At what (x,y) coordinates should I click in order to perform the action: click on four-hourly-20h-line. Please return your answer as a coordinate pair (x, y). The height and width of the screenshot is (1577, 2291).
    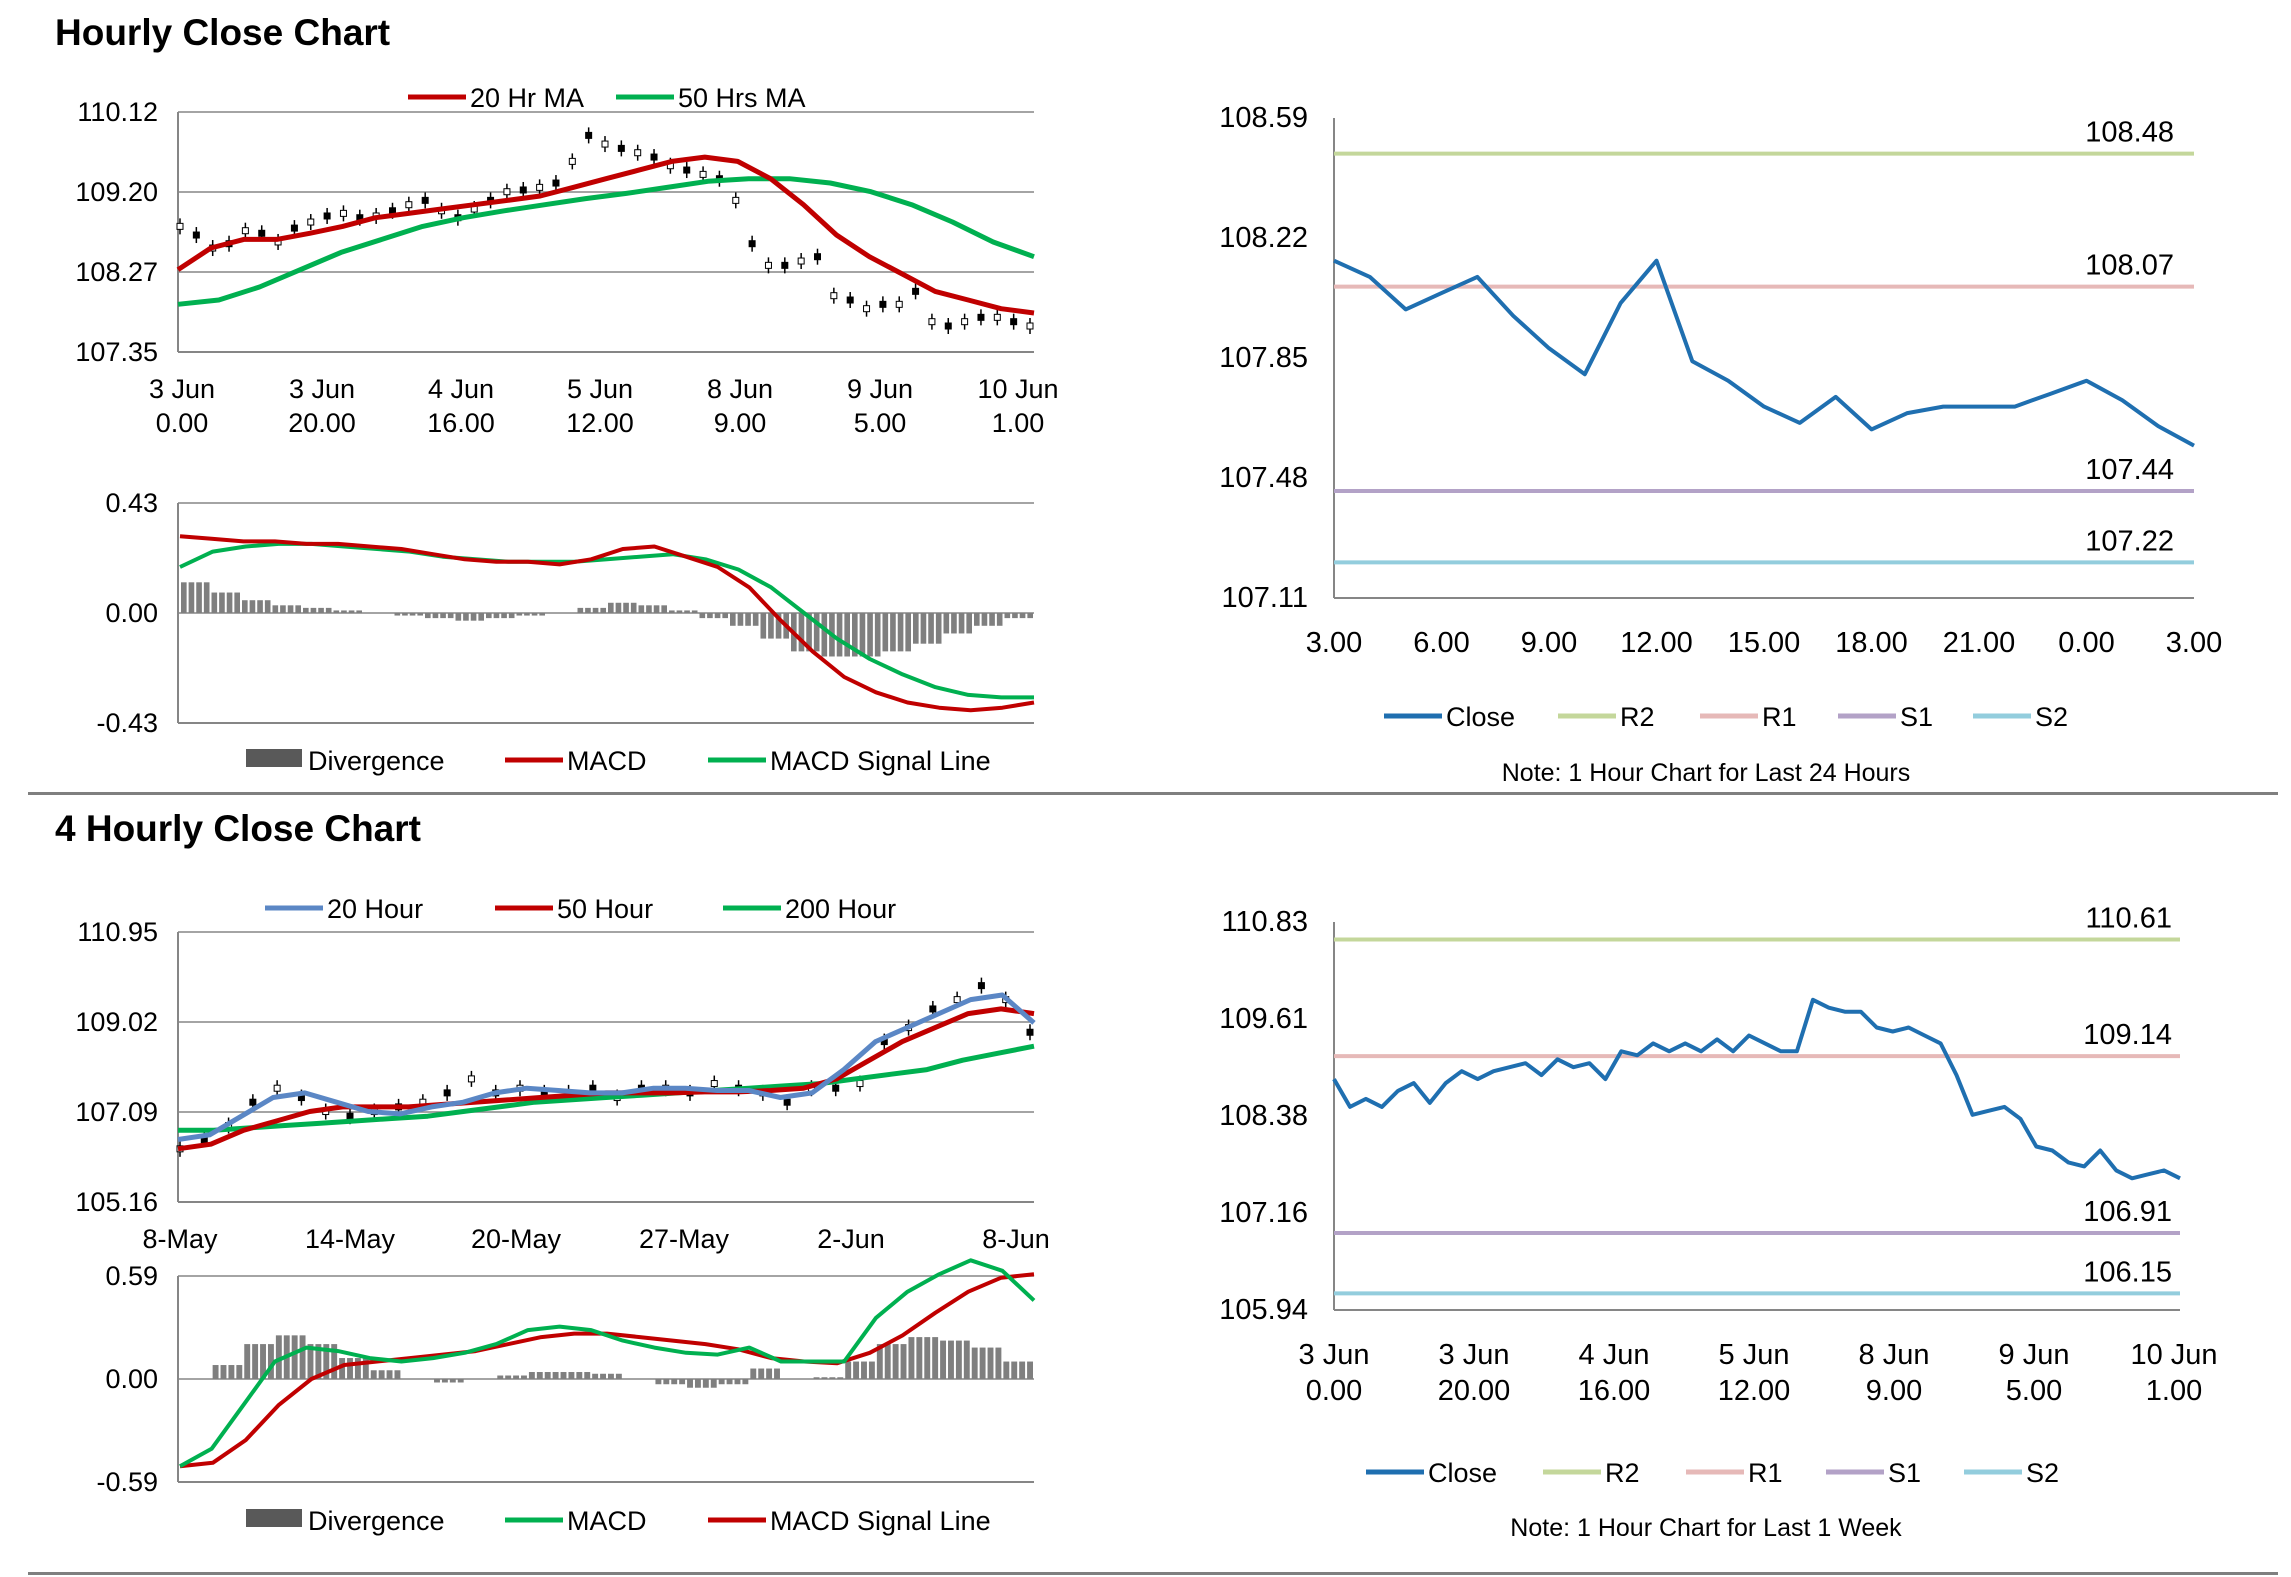
    Looking at the image, I should click on (606, 1067).